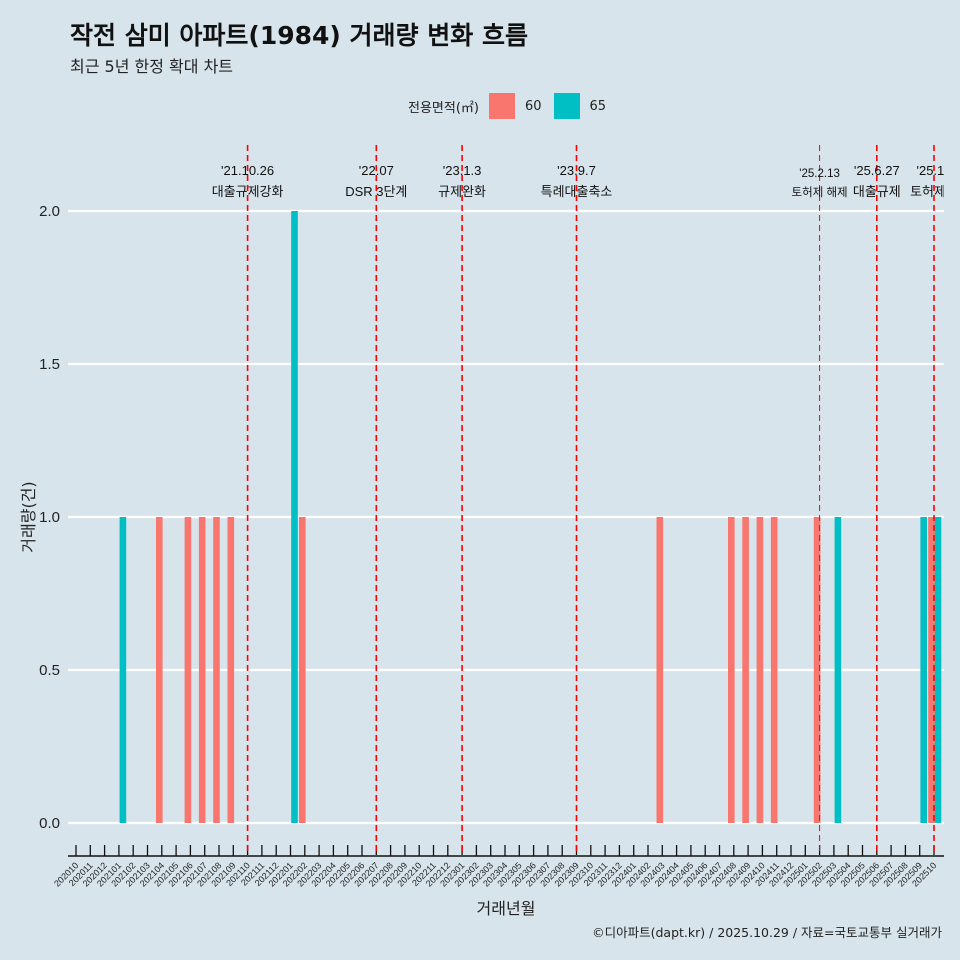  What do you see at coordinates (577, 191) in the screenshot?
I see `event-label: 특례대출축소` at bounding box center [577, 191].